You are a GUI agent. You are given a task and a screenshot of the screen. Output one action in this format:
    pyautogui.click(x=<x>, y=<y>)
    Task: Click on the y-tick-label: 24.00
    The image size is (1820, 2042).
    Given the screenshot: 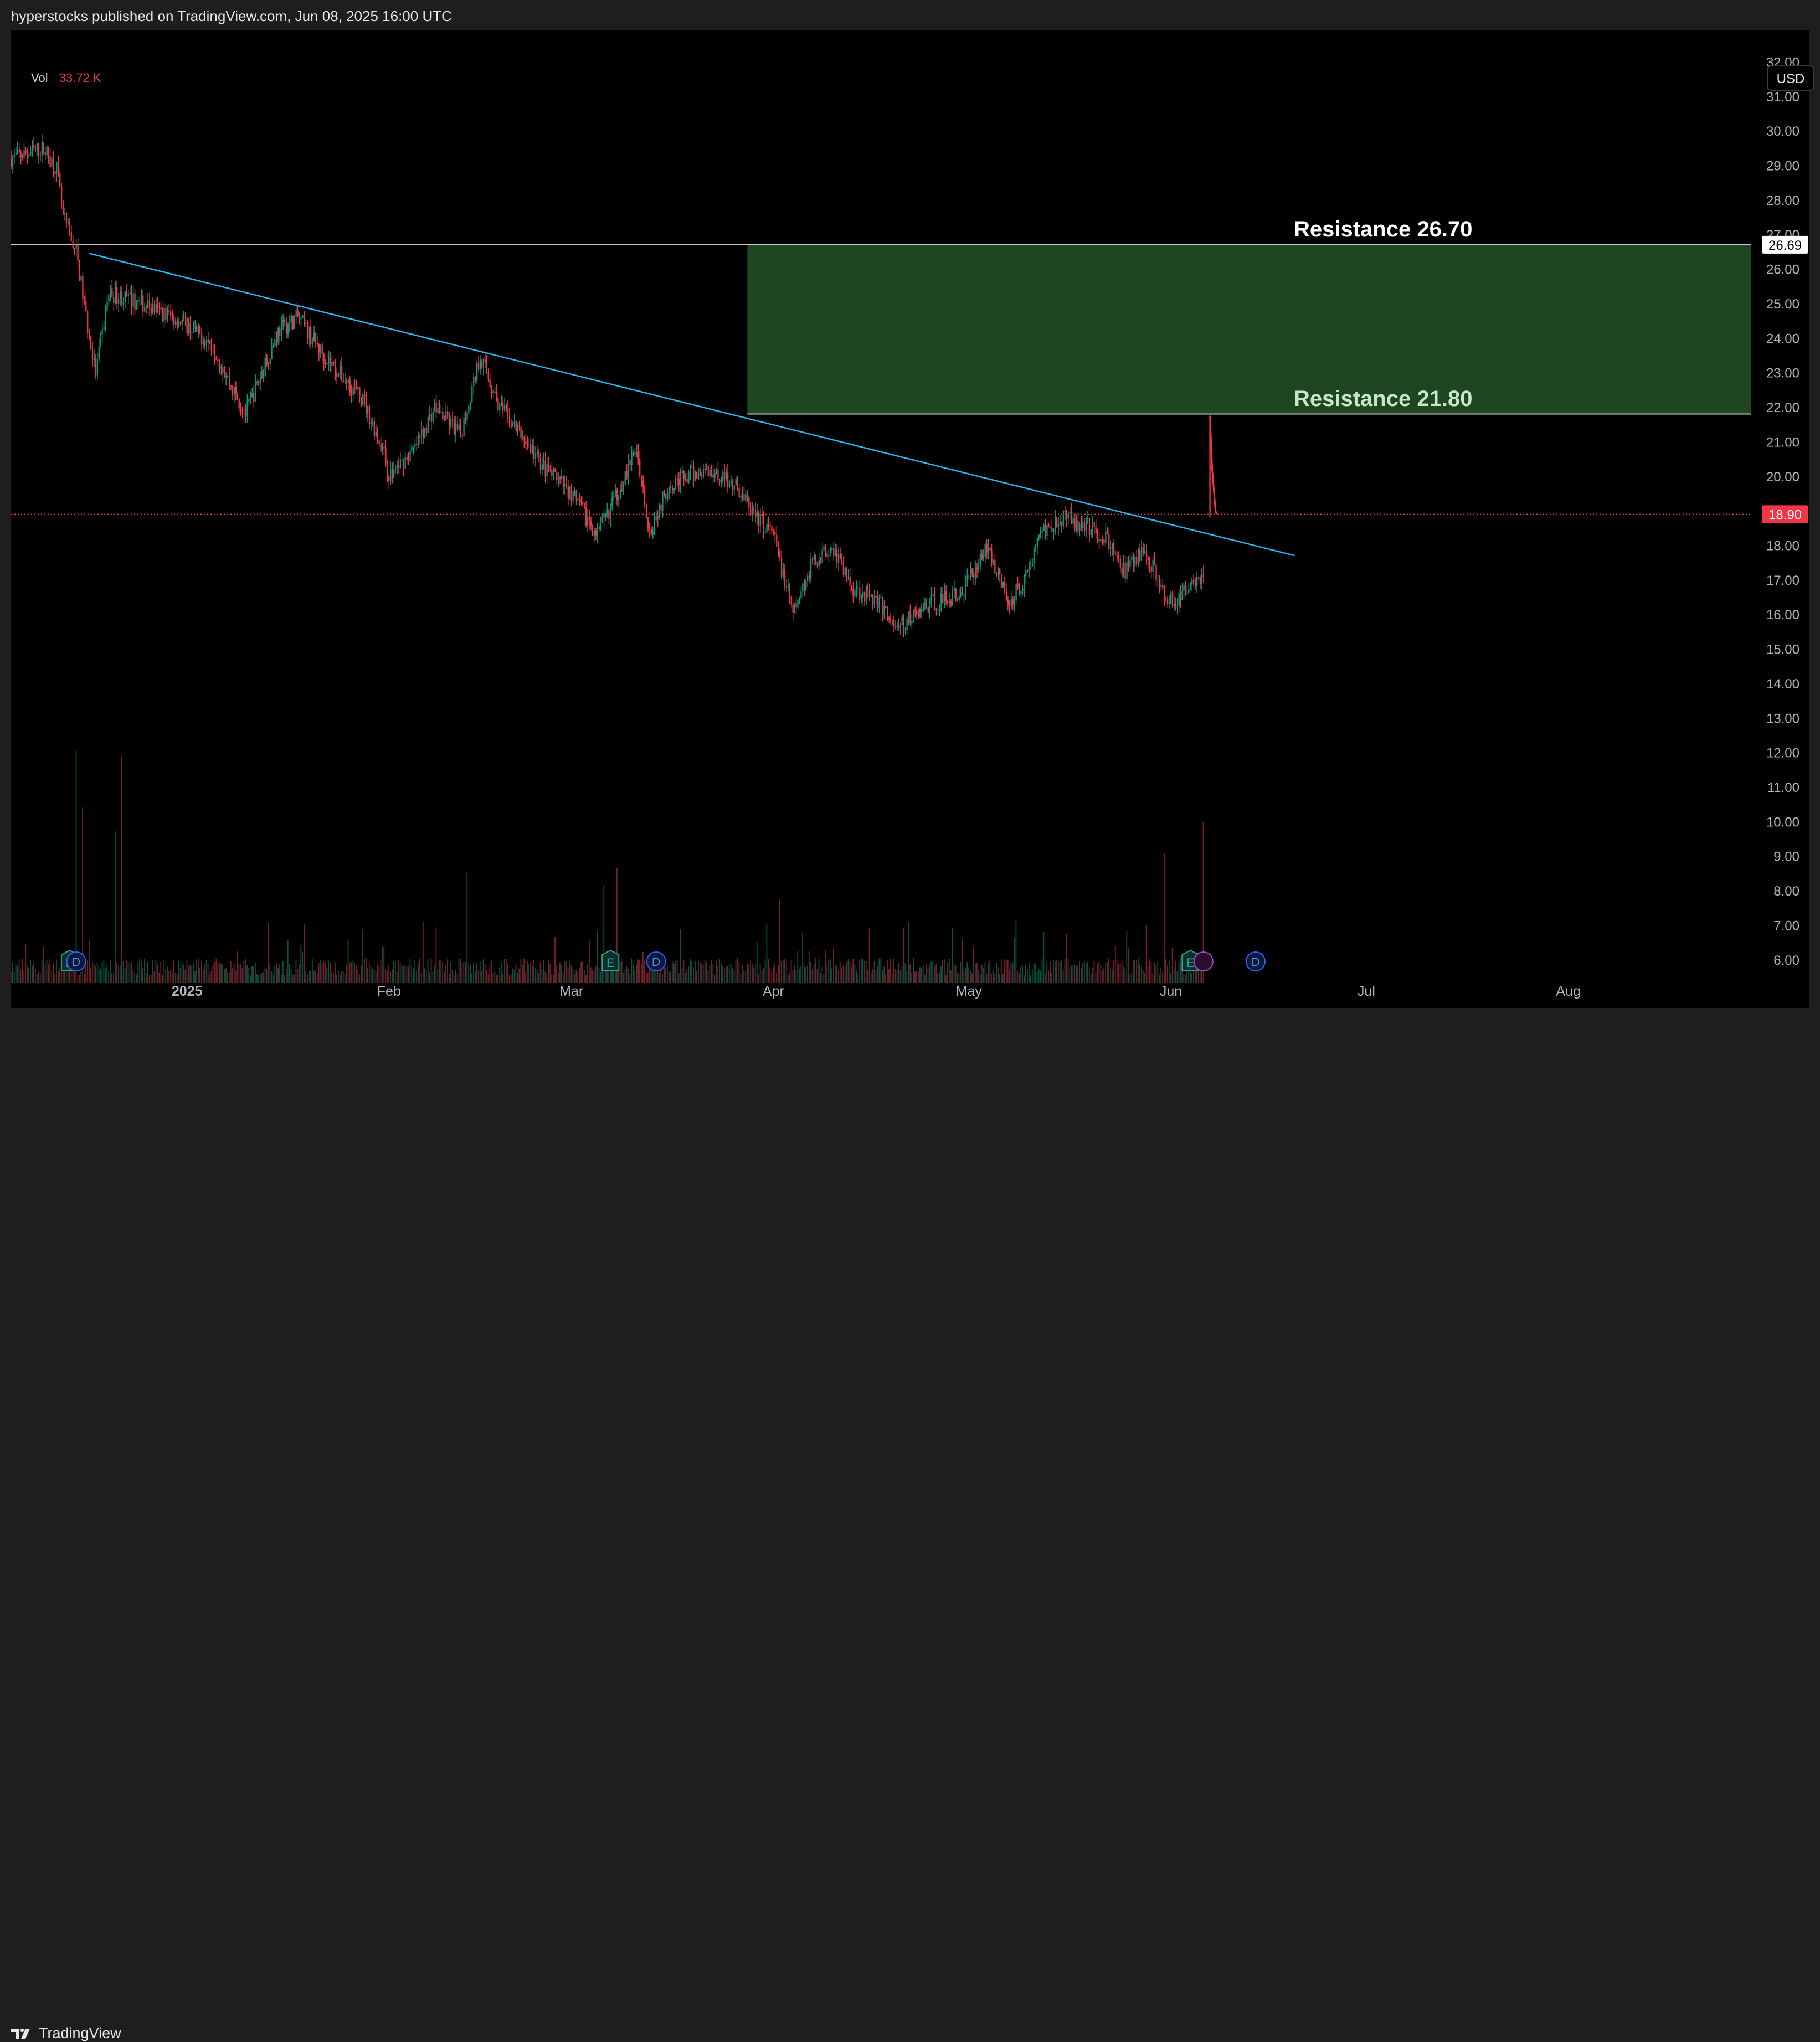 What is the action you would take?
    pyautogui.click(x=1783, y=338)
    